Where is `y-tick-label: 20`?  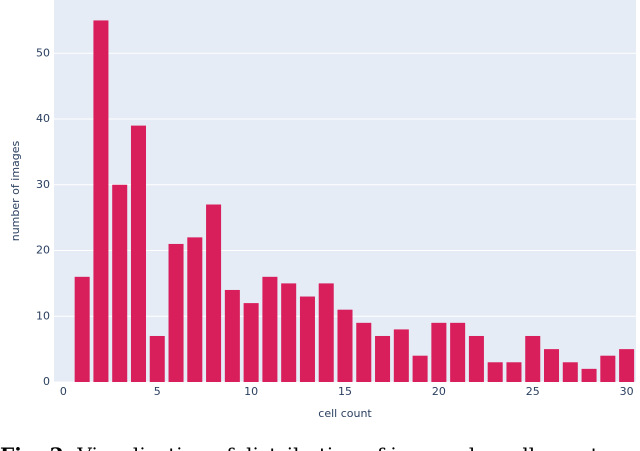 y-tick-label: 20 is located at coordinates (43, 250).